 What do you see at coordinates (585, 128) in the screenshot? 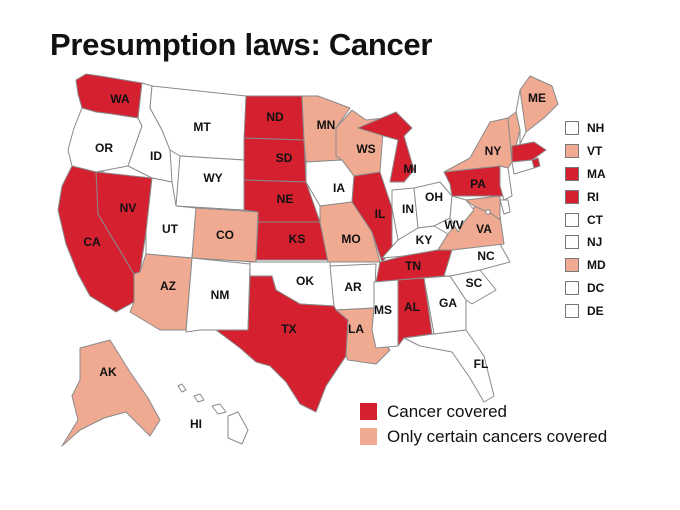
I see `small-state-item-nh: NH` at bounding box center [585, 128].